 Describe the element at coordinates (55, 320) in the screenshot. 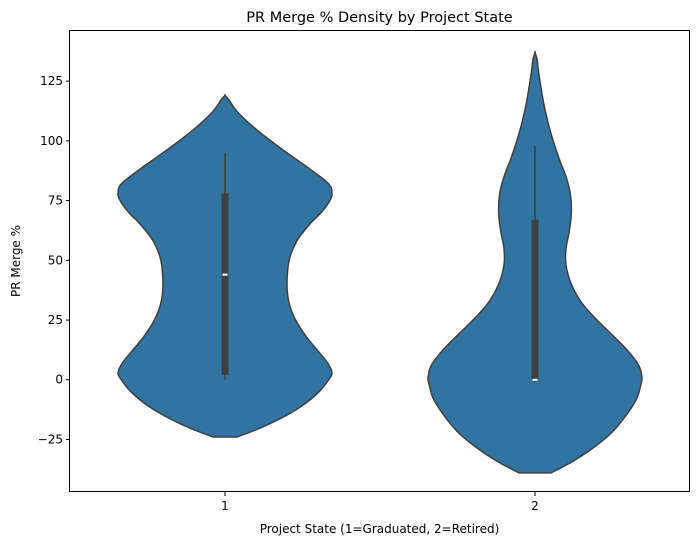

I see `y-tick-label: 25` at that location.